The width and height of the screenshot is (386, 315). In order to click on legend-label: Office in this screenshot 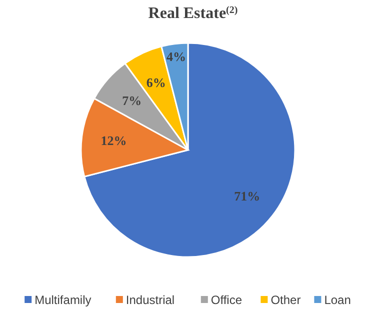, I will do `click(226, 300)`.